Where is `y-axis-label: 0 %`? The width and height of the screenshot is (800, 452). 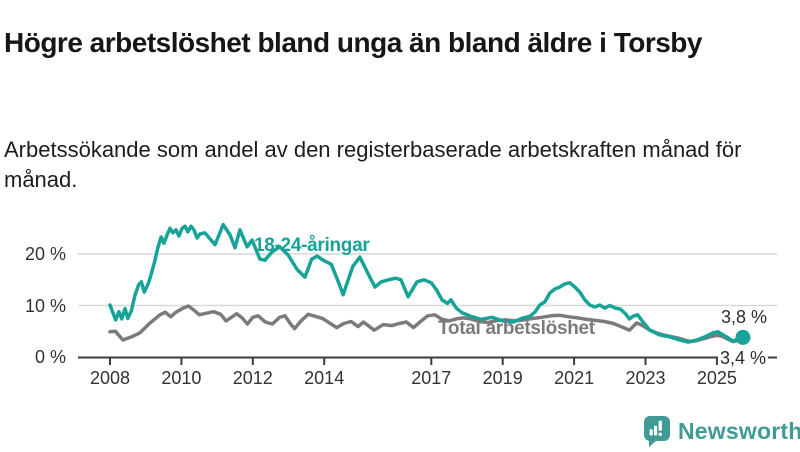
y-axis-label: 0 % is located at coordinates (50, 357).